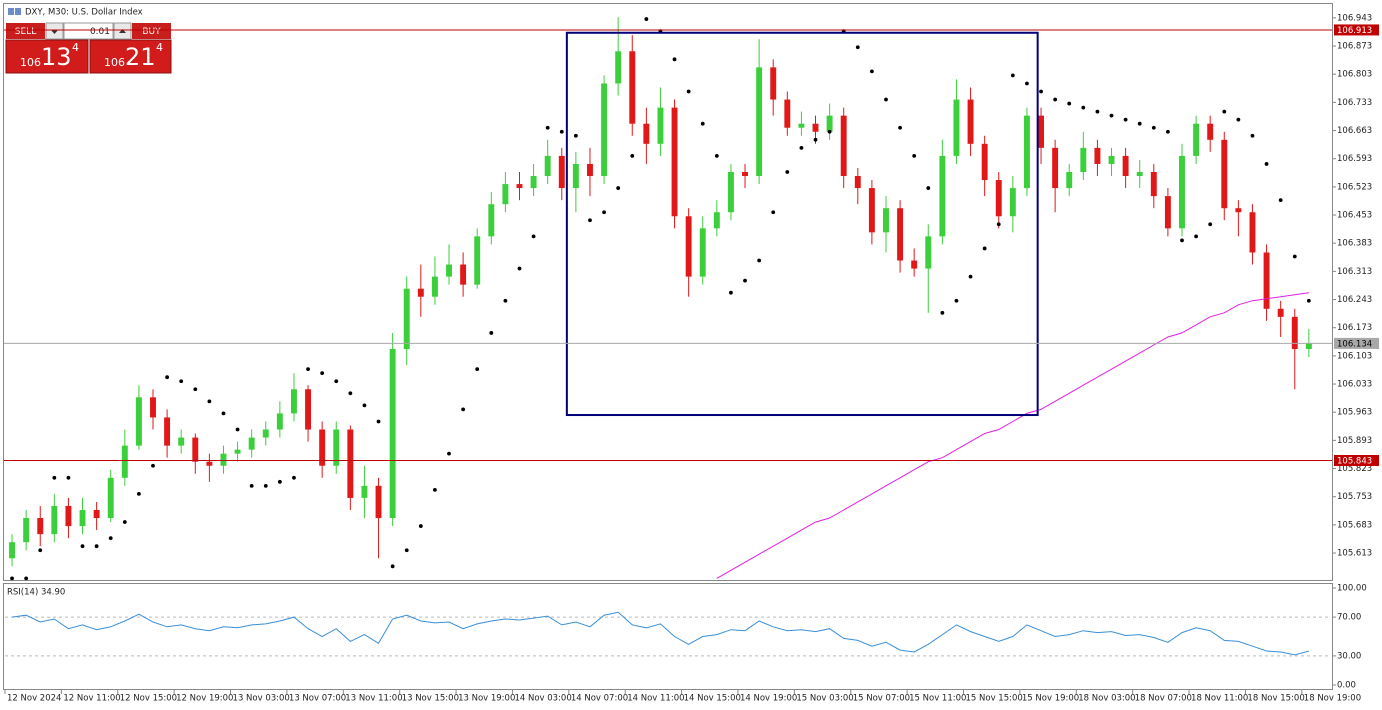 The image size is (1382, 710). I want to click on x-tick-label: 18 Nov 19:00, so click(1332, 699).